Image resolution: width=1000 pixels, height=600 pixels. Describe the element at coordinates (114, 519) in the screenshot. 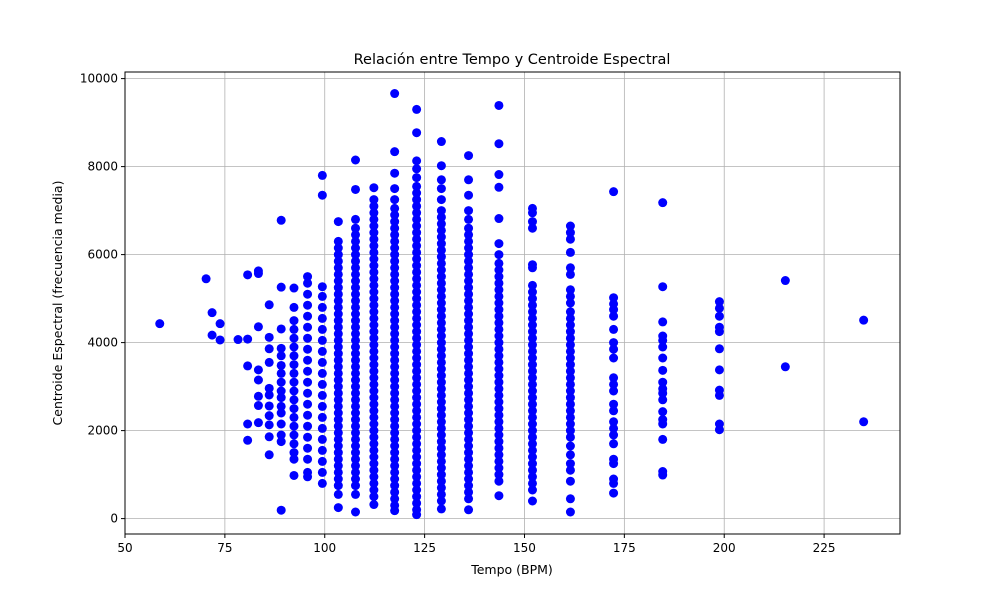

I see `y-tick-label: 0` at that location.